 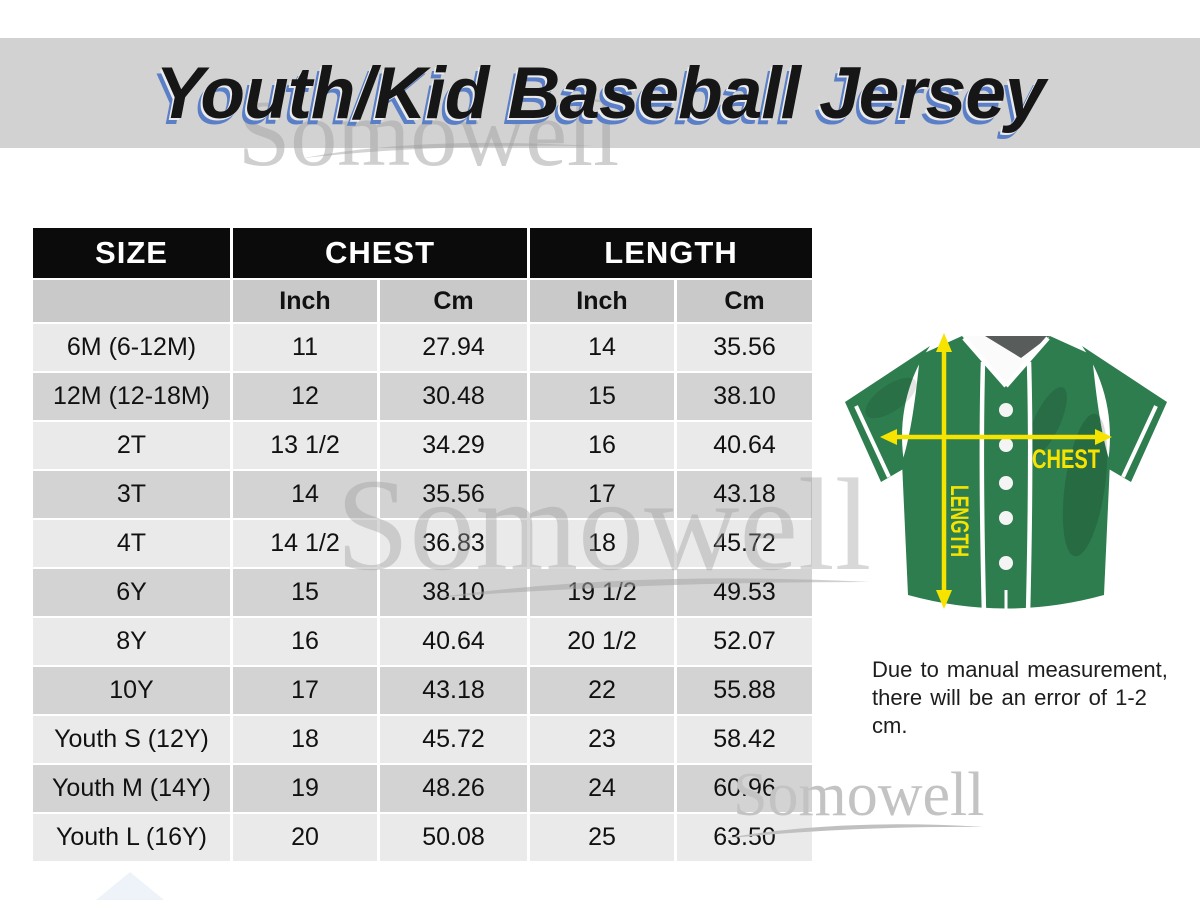 What do you see at coordinates (453, 301) in the screenshot?
I see `units-chest-cm: Cm` at bounding box center [453, 301].